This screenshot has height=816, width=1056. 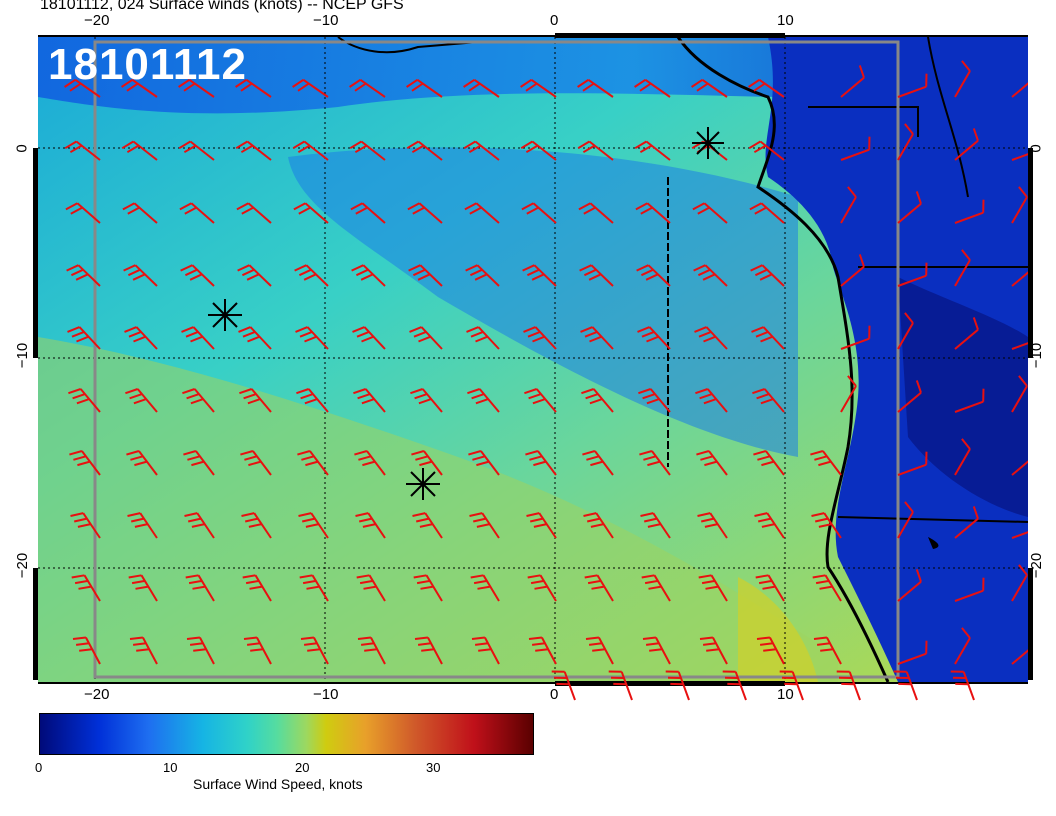 I want to click on frame-bottom, so click(x=533, y=683).